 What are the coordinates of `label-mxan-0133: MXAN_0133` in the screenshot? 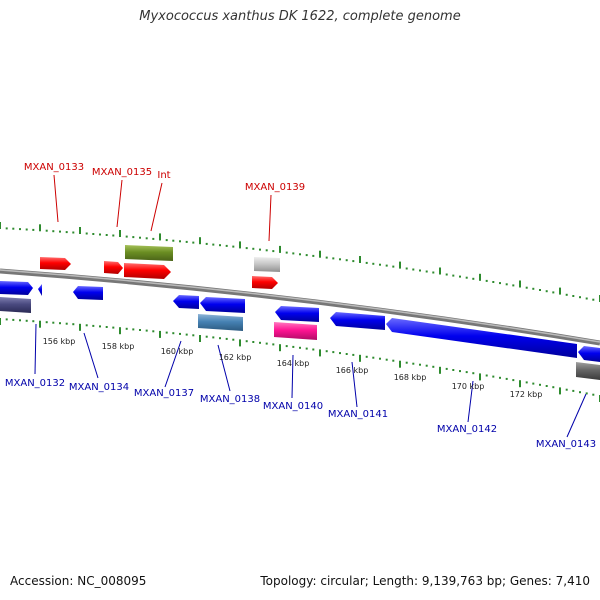 It's located at (54, 167).